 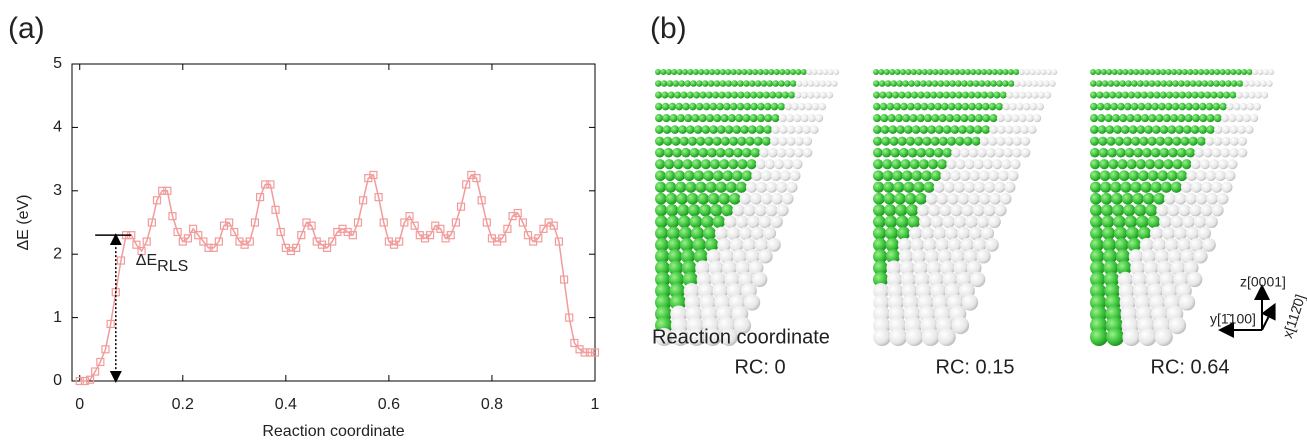 What do you see at coordinates (26, 28) in the screenshot?
I see `panel-label: (a)` at bounding box center [26, 28].